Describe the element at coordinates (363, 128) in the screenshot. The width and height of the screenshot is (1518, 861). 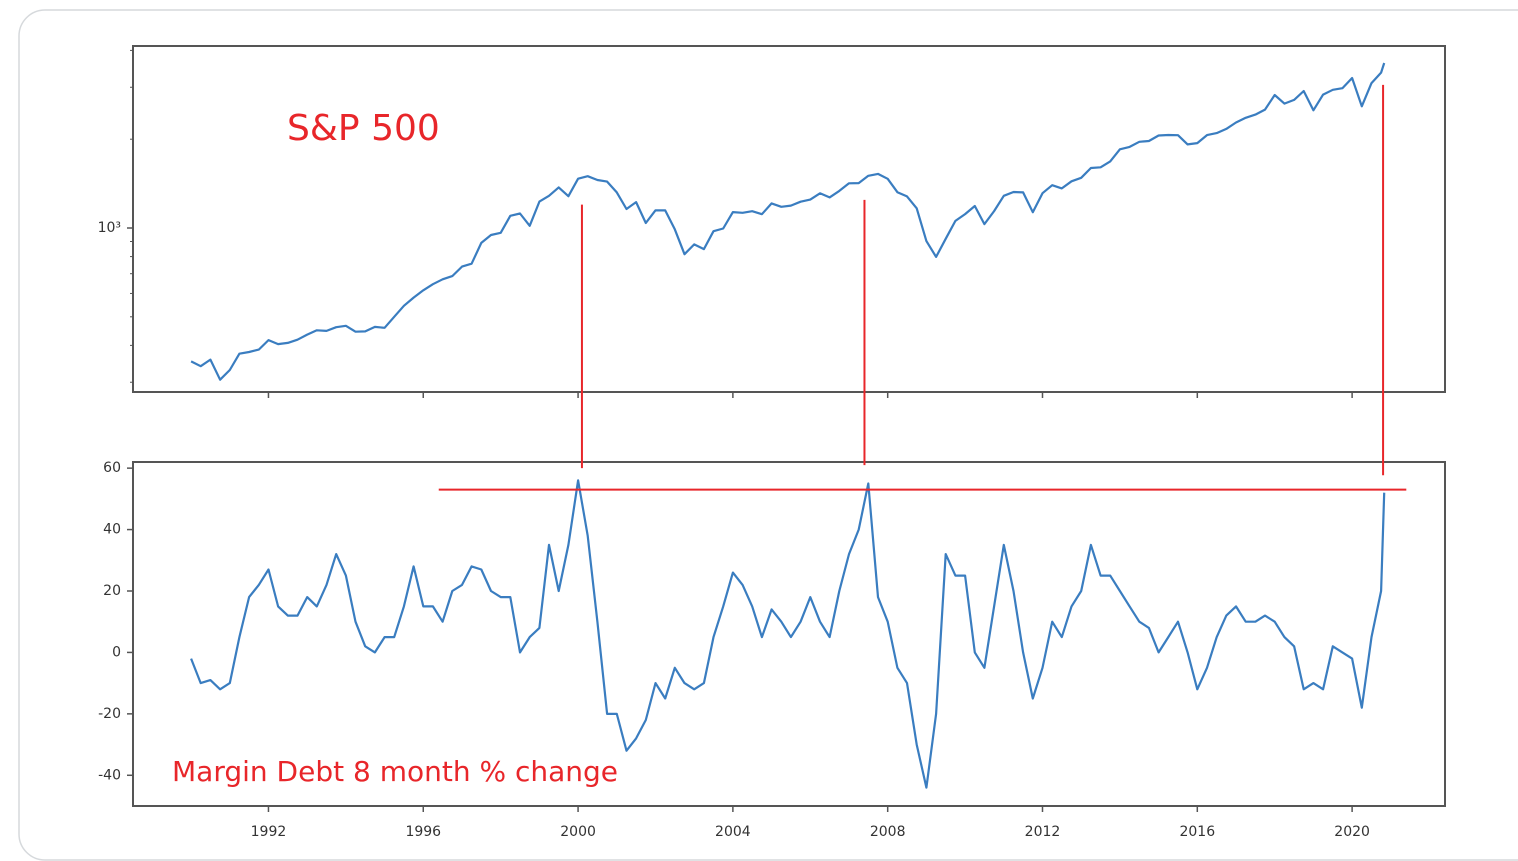
I see `annotation: S&P 500` at that location.